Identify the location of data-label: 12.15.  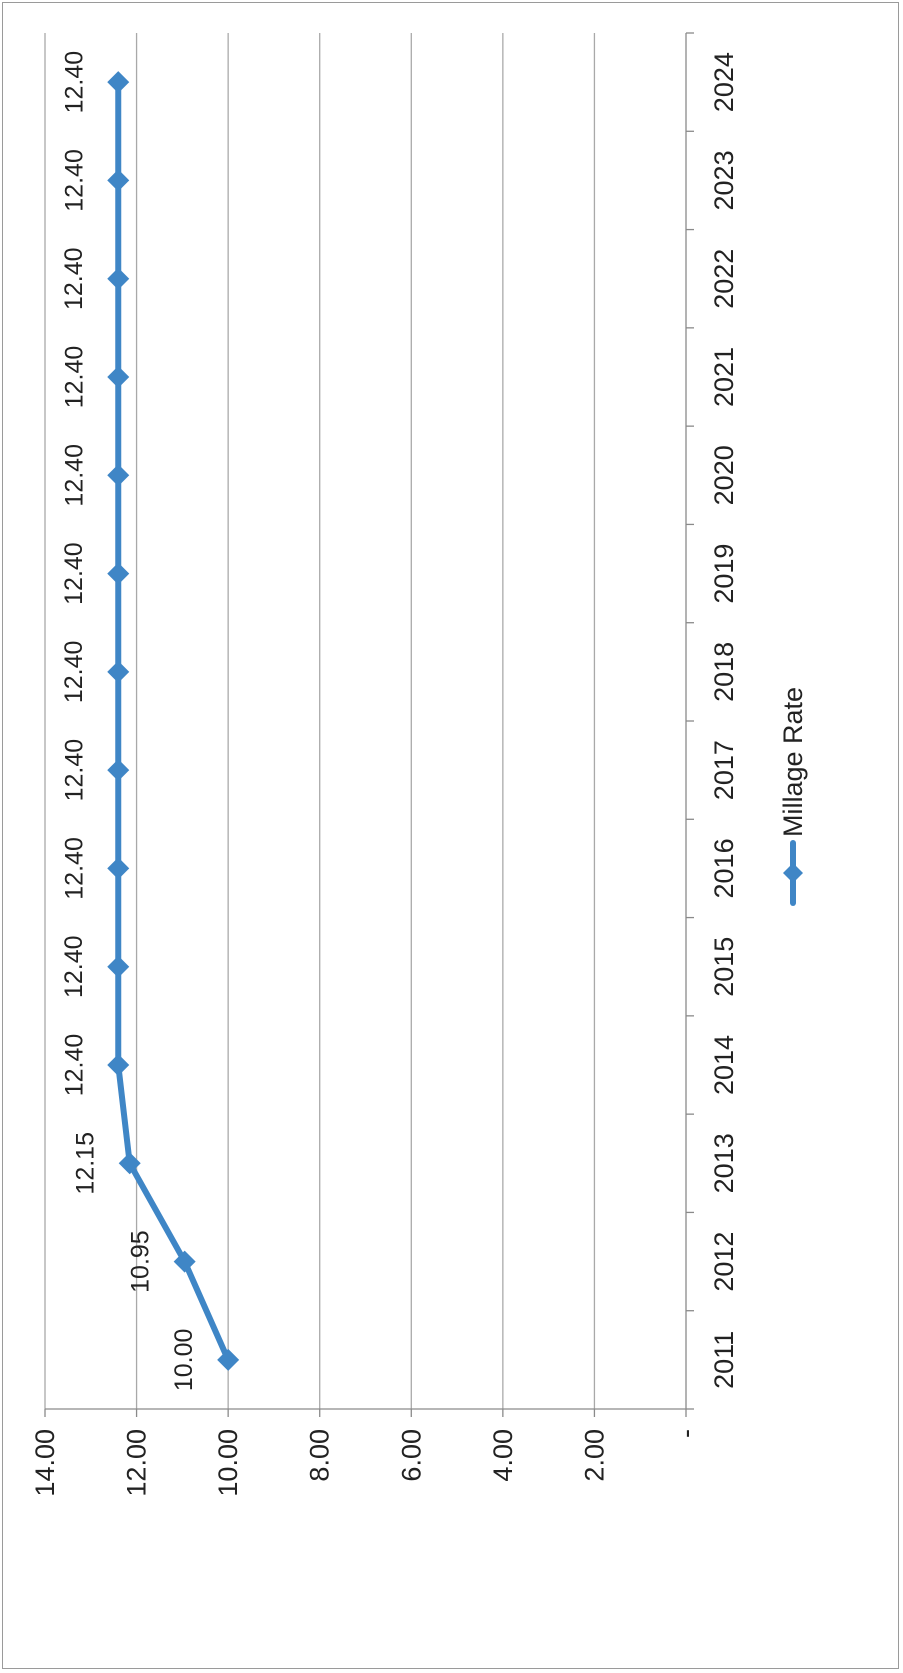
(86, 1163).